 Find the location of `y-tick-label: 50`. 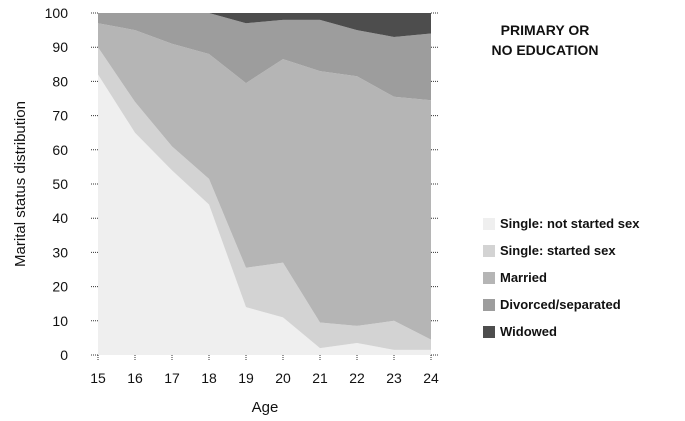

y-tick-label: 50 is located at coordinates (60, 184).